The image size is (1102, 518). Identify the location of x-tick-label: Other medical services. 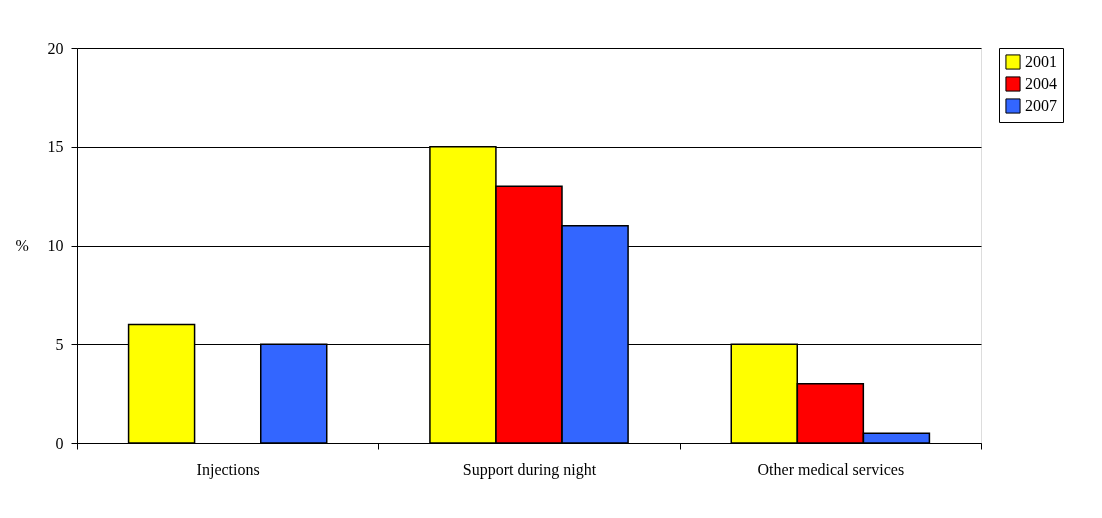
(831, 469).